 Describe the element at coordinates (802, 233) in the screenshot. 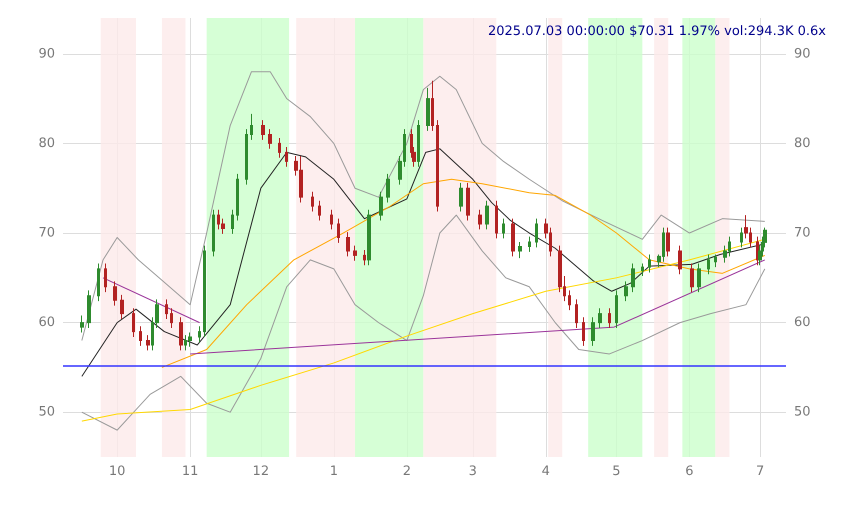

I see `y2-tick-label: 70` at that location.